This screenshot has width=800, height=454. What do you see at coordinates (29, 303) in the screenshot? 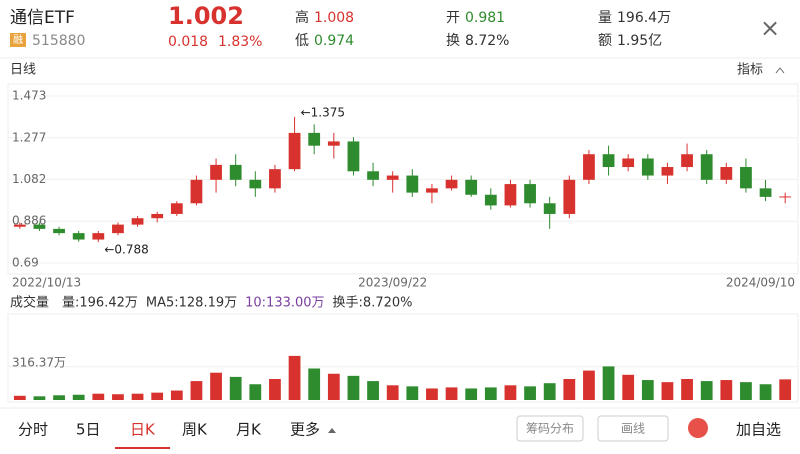
I see `volume-title: 成交量` at bounding box center [29, 303].